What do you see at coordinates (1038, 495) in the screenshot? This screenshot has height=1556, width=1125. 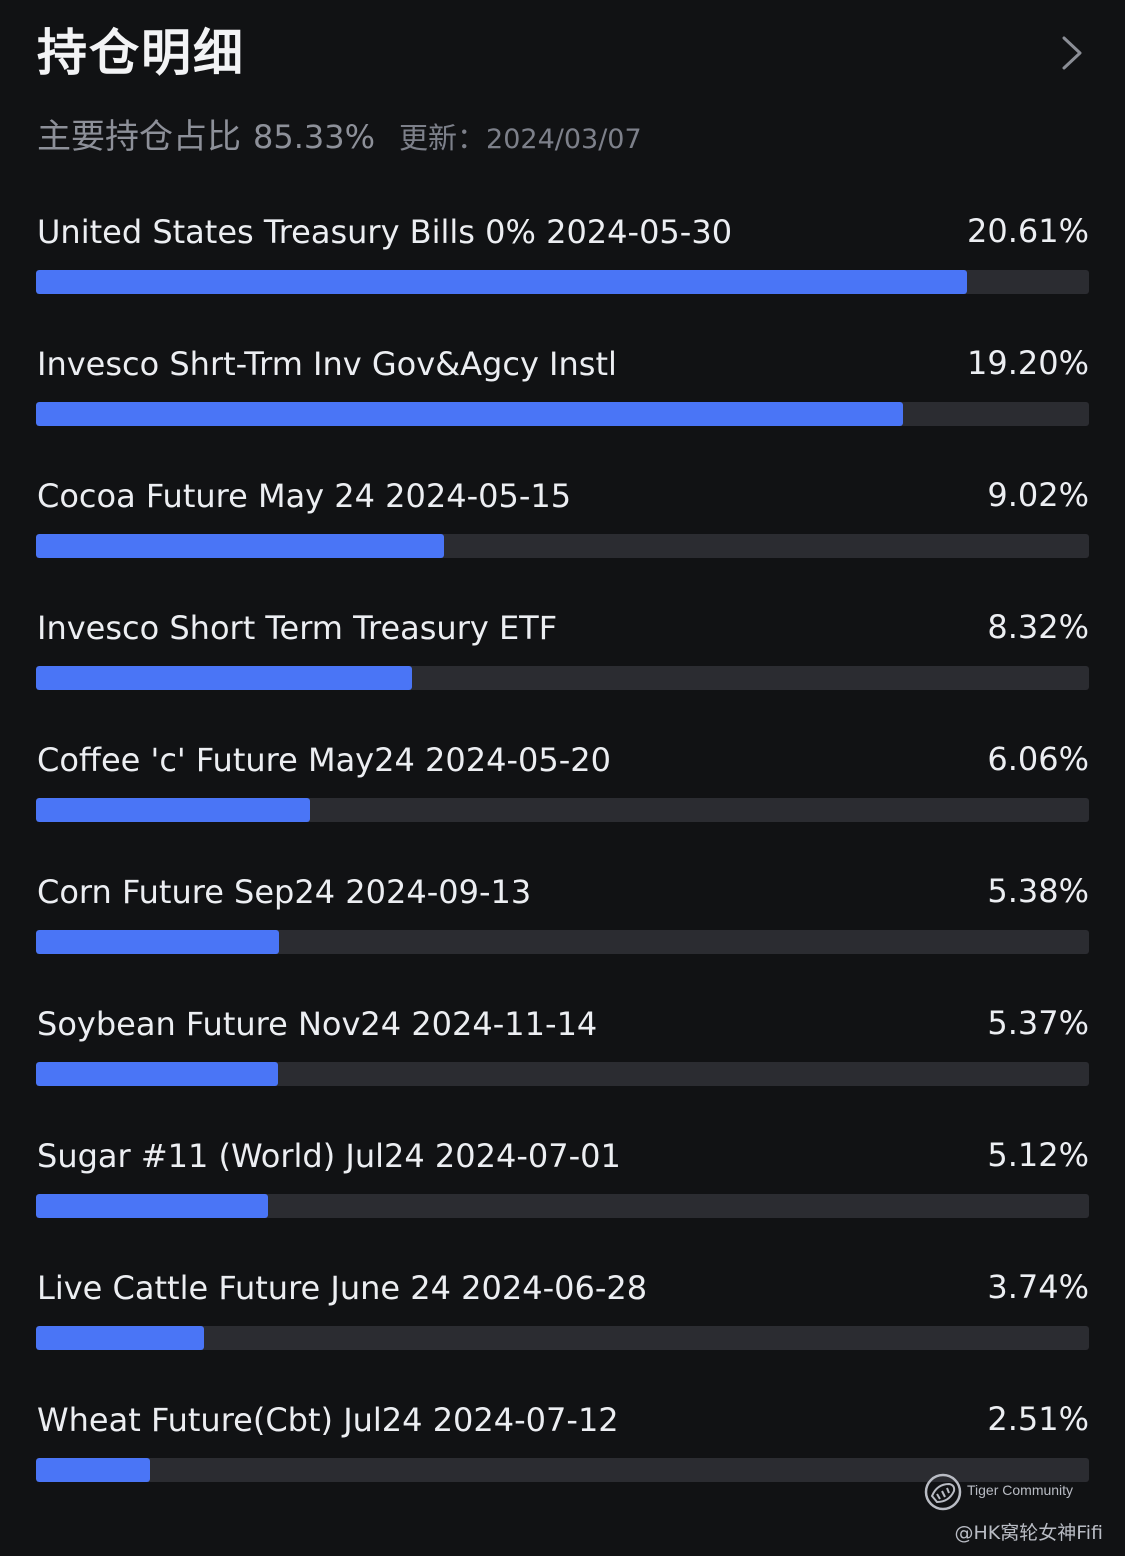 I see `holding-percentage: 9.02%` at bounding box center [1038, 495].